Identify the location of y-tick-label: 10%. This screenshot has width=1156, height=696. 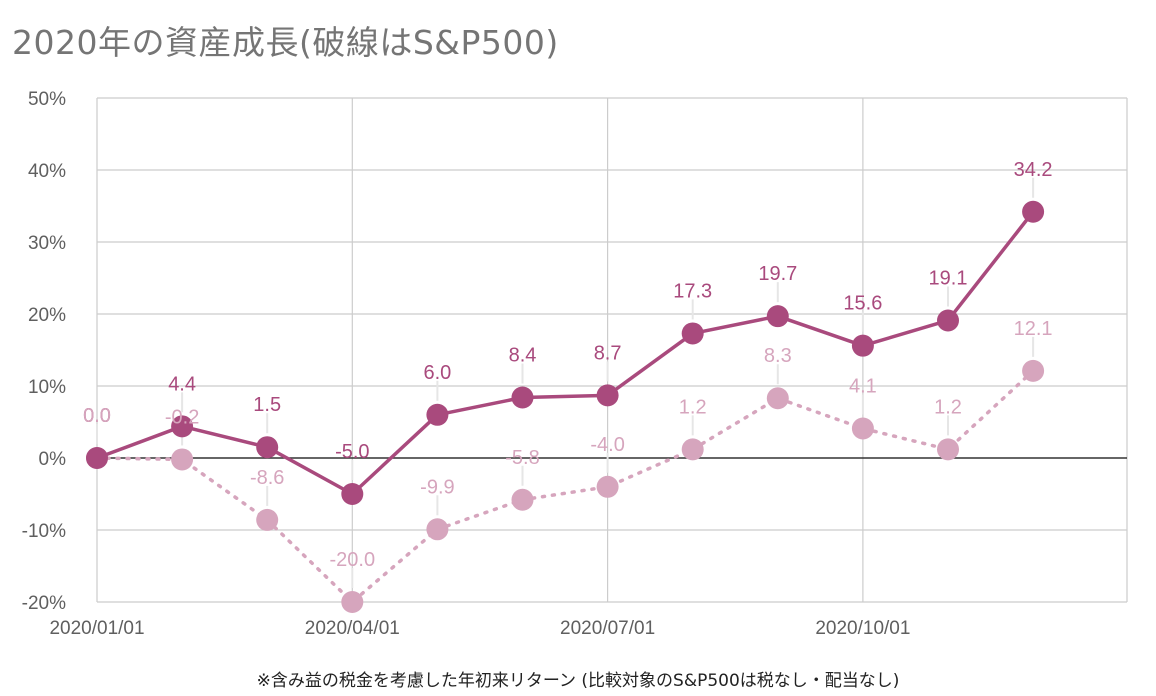
(47, 387).